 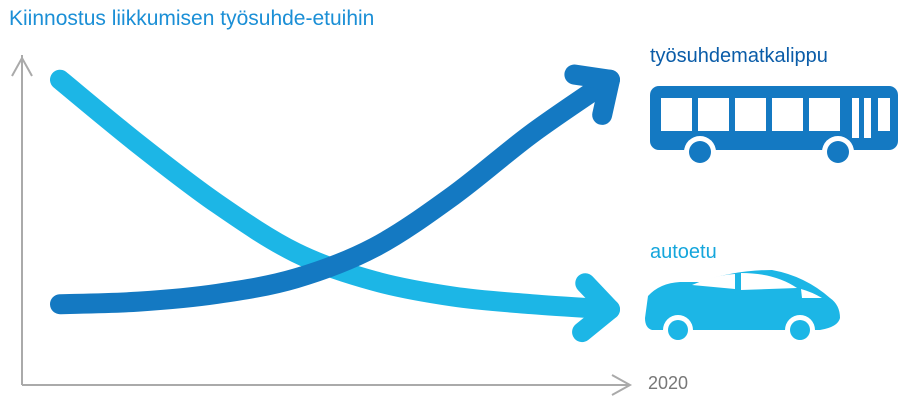 I want to click on x-axis-arrow, so click(x=622, y=385).